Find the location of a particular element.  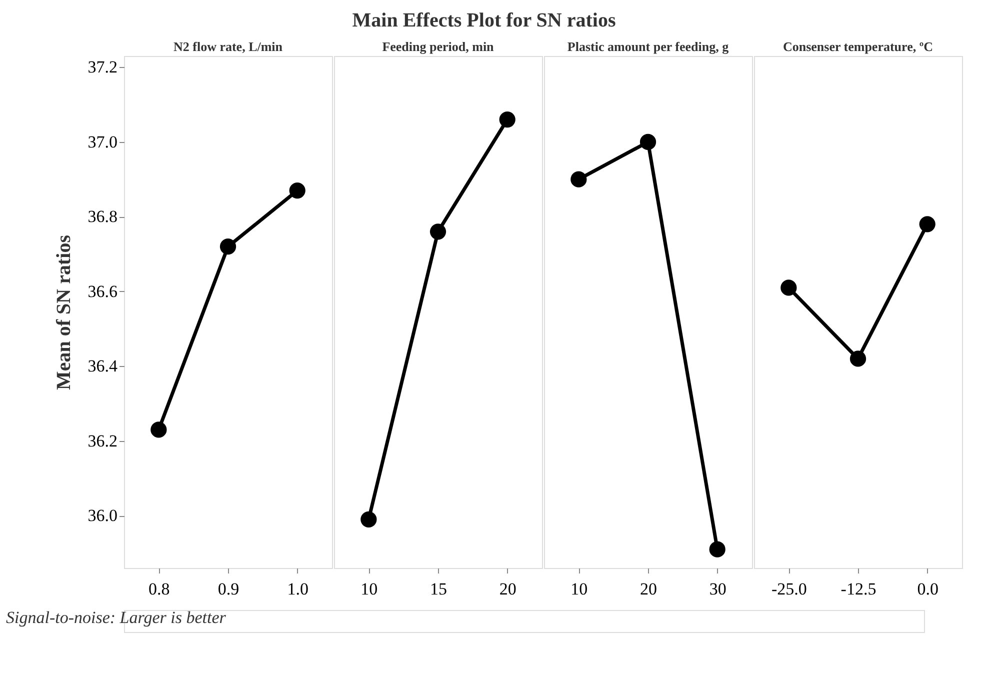

text: Signal-to-noise: Larger is better is located at coordinates (116, 617).